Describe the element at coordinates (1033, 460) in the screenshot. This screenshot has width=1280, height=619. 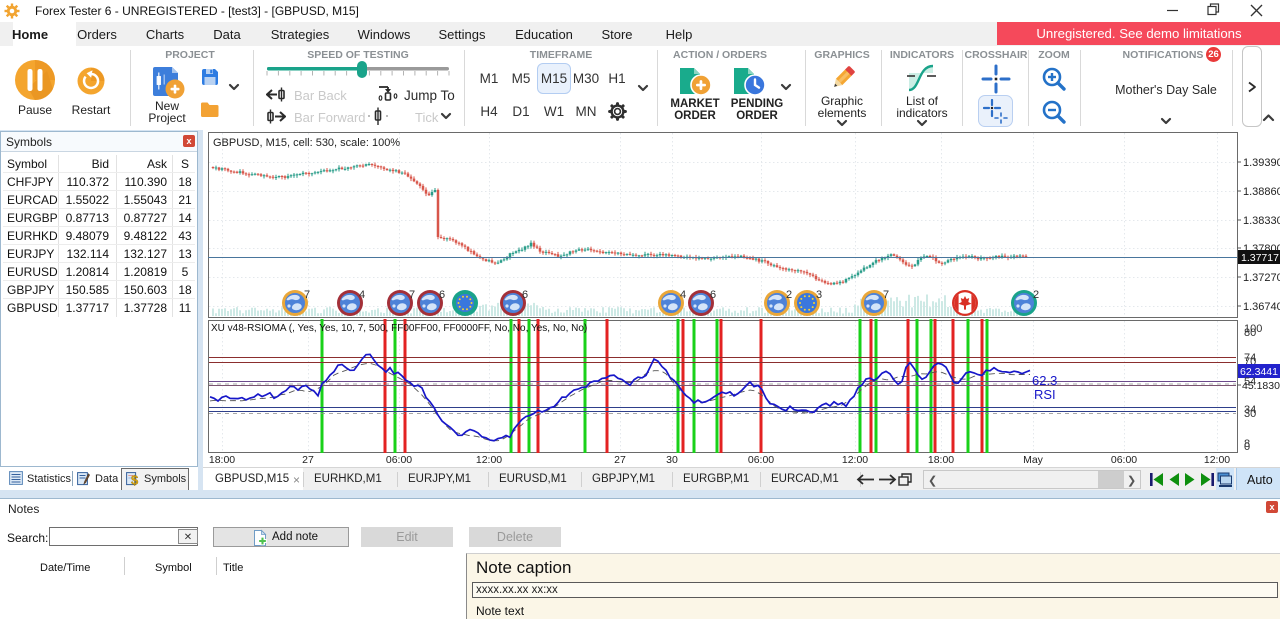
I see `svg-text: May` at that location.